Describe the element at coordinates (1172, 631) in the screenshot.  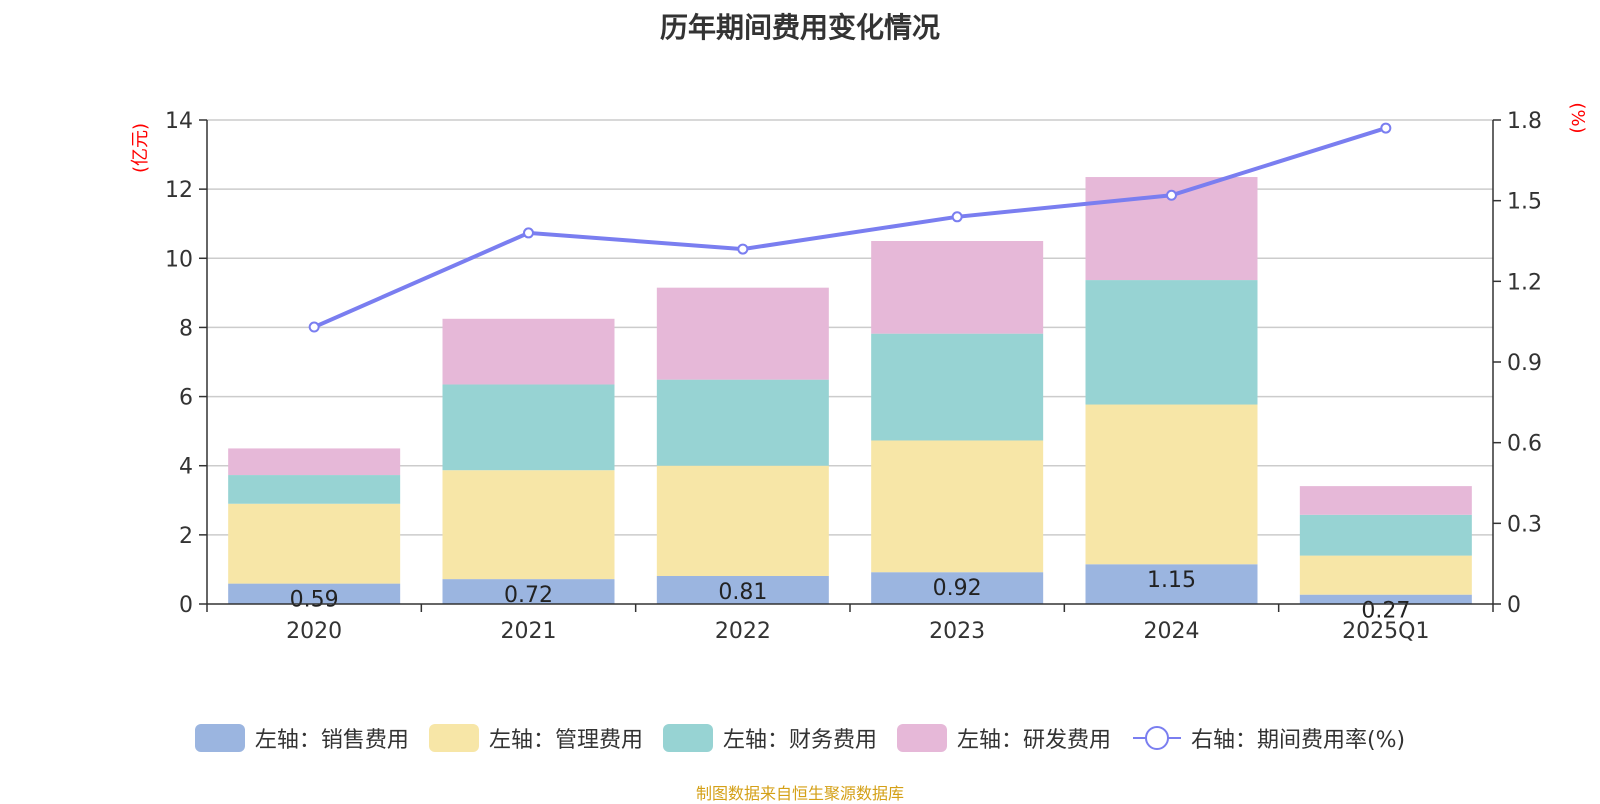
I see `x-tick-label: 2024` at that location.